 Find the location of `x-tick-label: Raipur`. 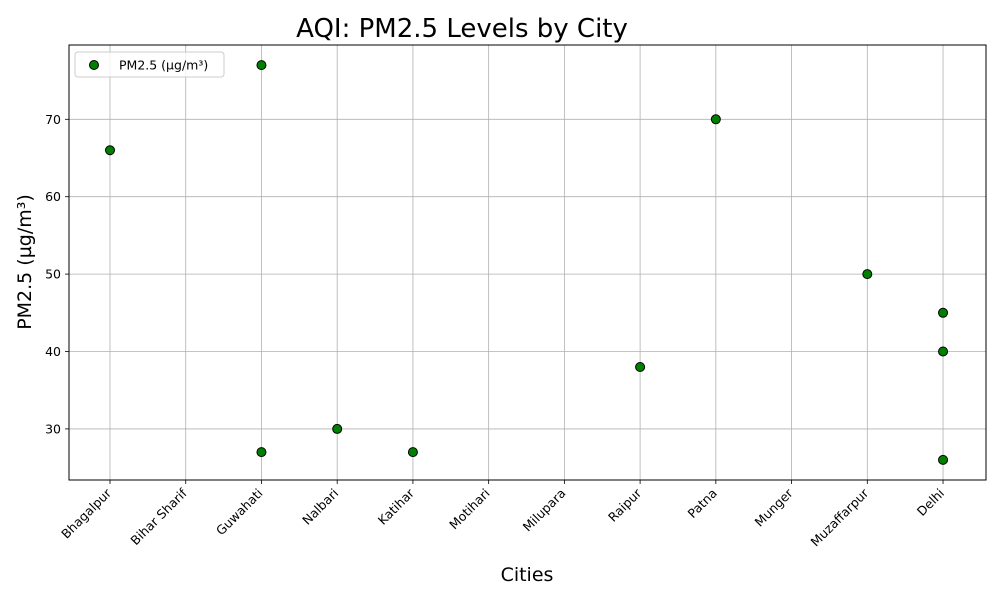

x-tick-label: Raipur is located at coordinates (625, 505).